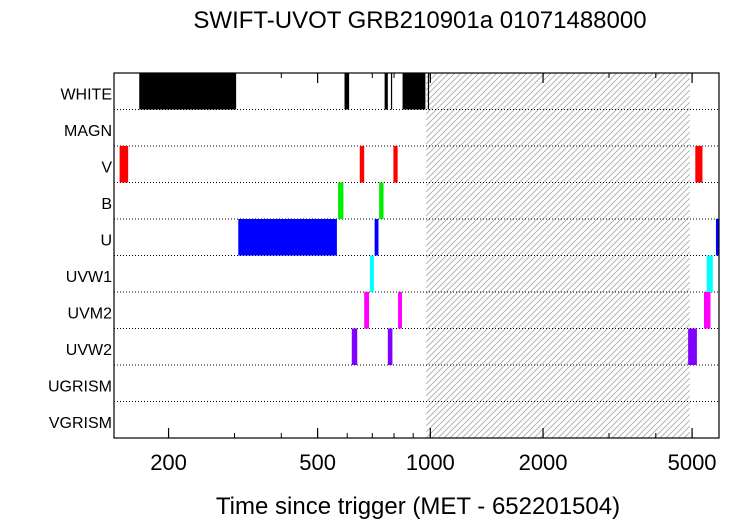 The image size is (735, 522). I want to click on chart-title: SWIFT-UVOT GRB210901a 01071488000, so click(419, 20).